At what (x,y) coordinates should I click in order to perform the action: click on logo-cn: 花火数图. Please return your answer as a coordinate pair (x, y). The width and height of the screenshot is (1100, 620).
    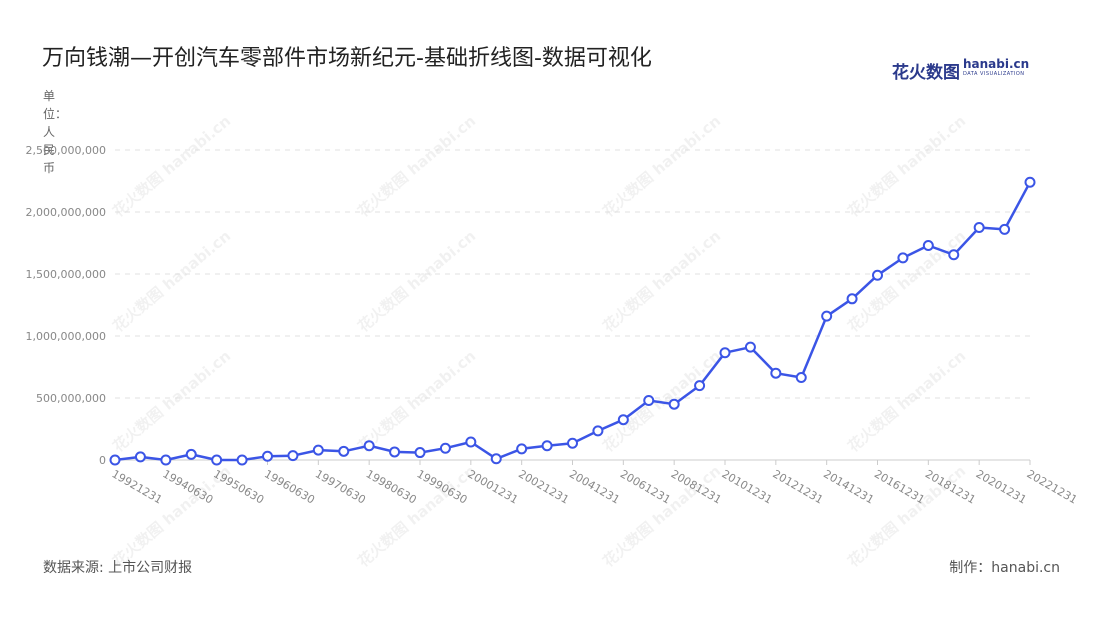
    Looking at the image, I should click on (926, 73).